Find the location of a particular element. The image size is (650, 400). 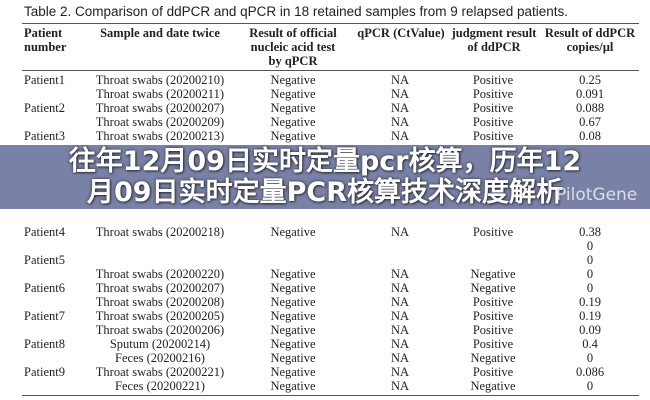

table-row: 0 is located at coordinates (325, 246).